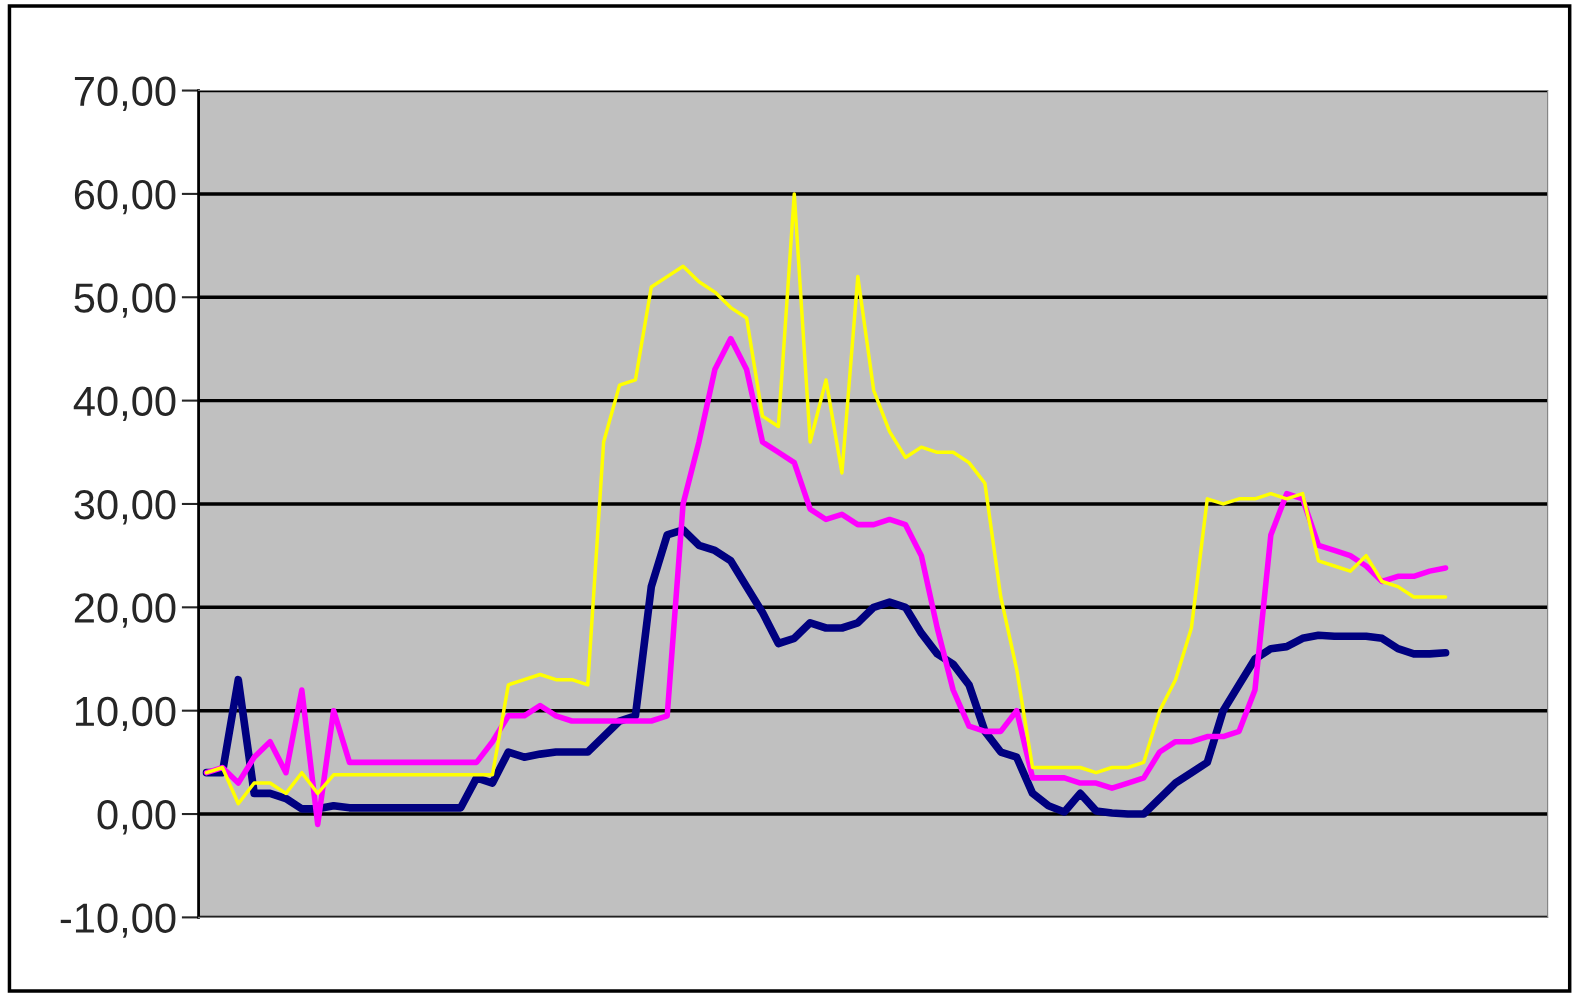 This screenshot has height=995, width=1576. I want to click on y-tick-label: 60,00, so click(125, 197).